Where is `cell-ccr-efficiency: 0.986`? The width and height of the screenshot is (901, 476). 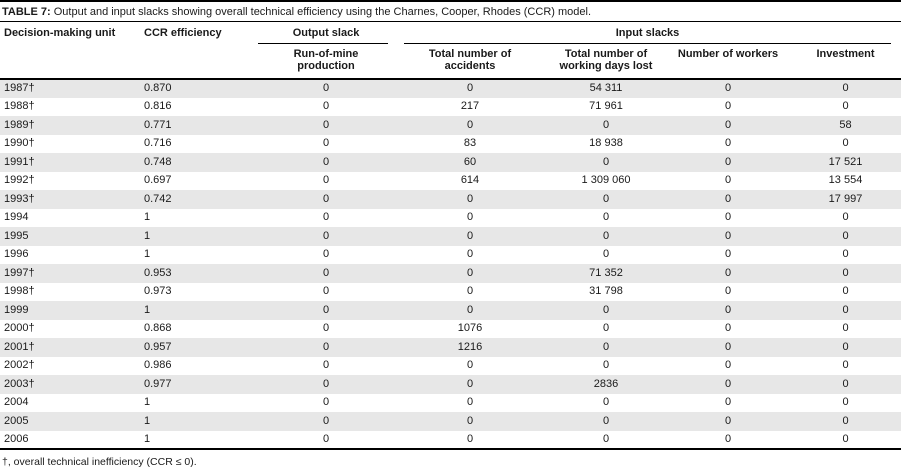
cell-ccr-efficiency: 0.986 is located at coordinates (158, 365).